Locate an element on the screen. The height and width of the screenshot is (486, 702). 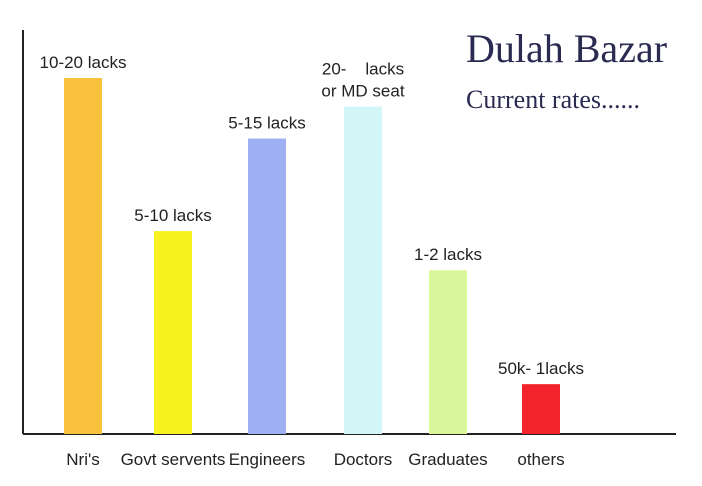
chart-title: Dulah Bazar is located at coordinates (566, 48).